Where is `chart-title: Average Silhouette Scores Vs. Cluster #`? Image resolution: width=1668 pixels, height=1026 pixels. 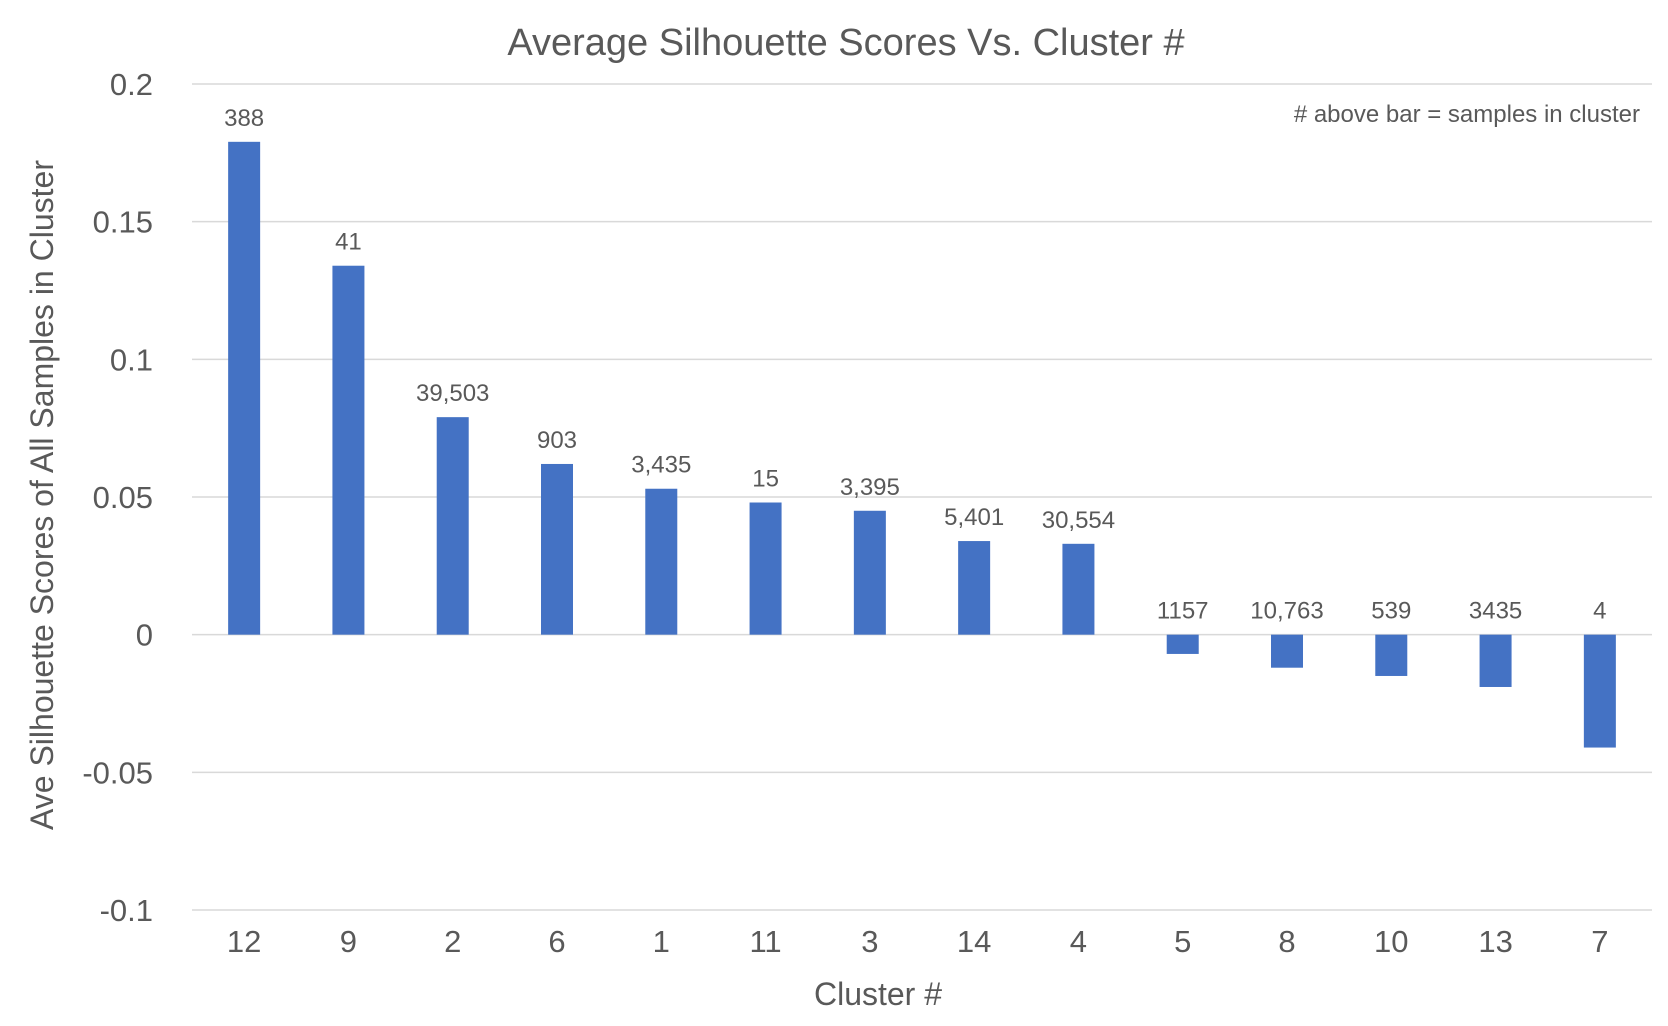 chart-title: Average Silhouette Scores Vs. Cluster # is located at coordinates (845, 43).